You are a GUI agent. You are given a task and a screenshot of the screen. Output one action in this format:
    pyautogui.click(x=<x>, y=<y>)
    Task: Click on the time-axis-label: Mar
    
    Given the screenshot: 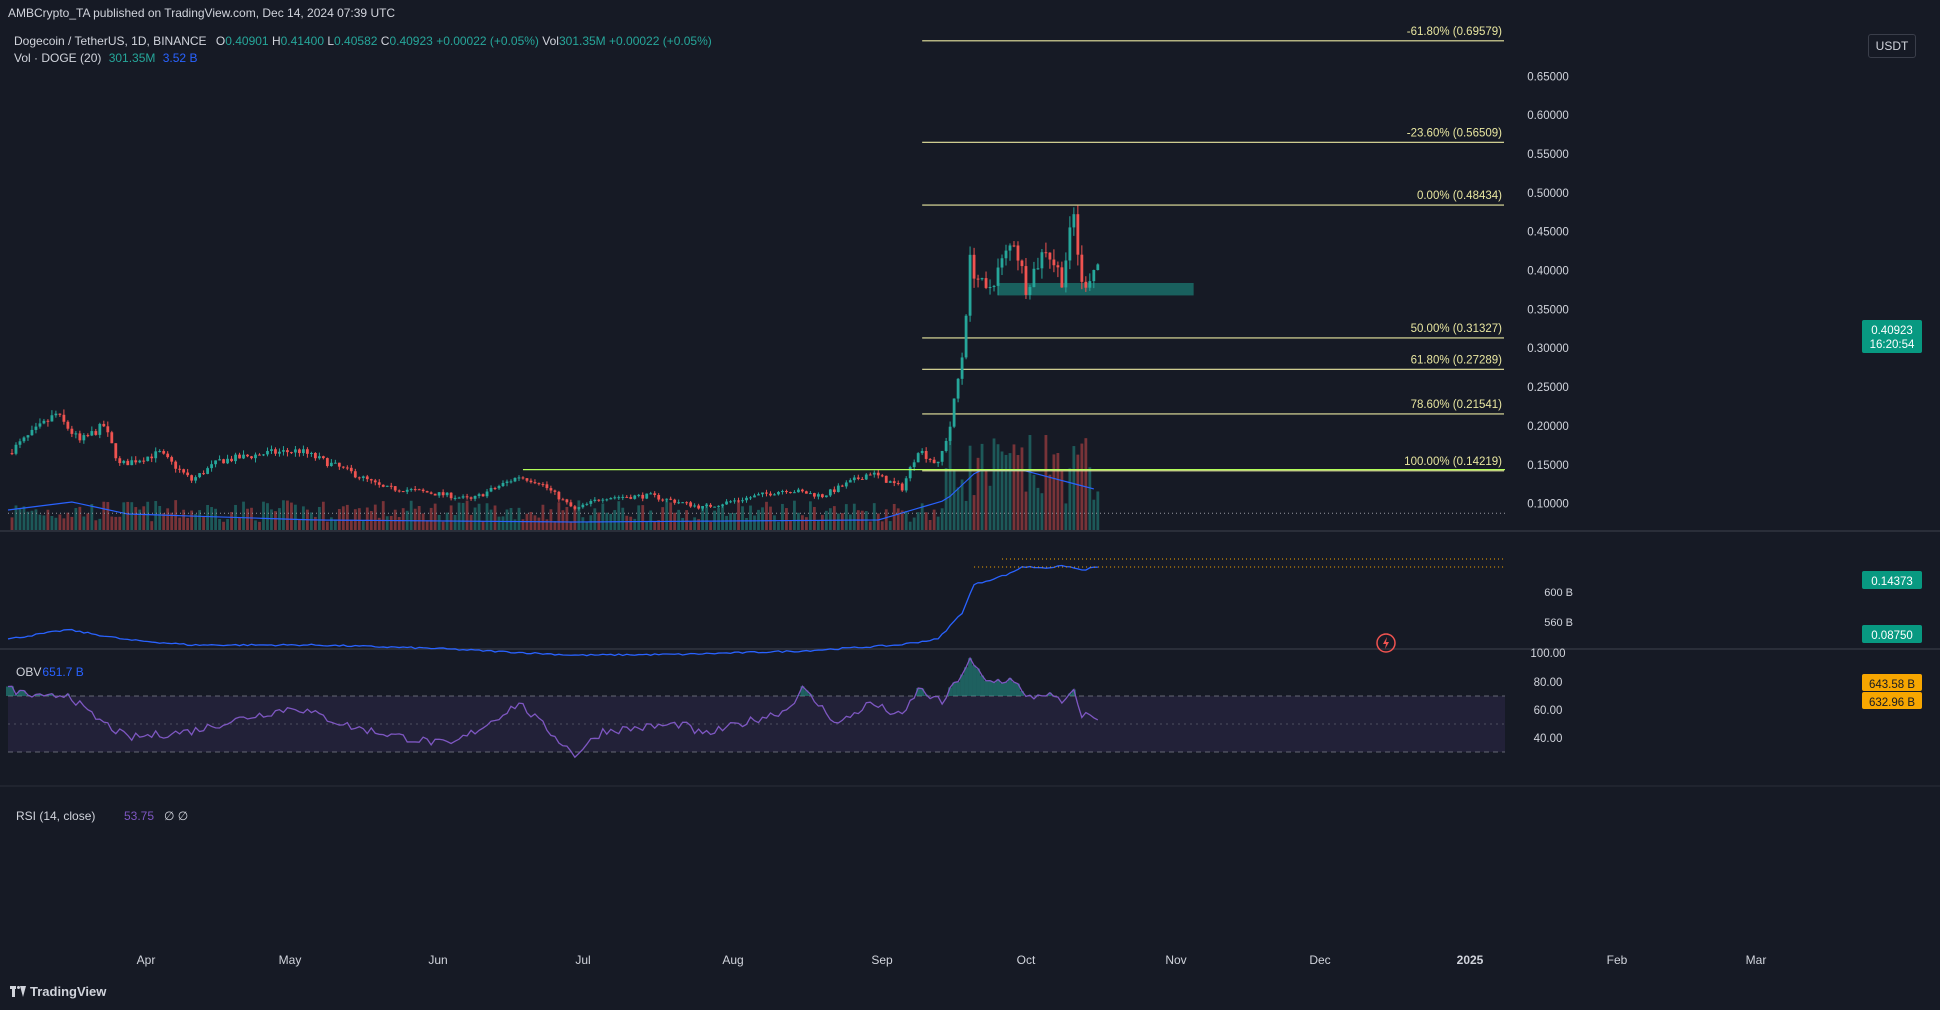 What is the action you would take?
    pyautogui.click(x=1756, y=960)
    